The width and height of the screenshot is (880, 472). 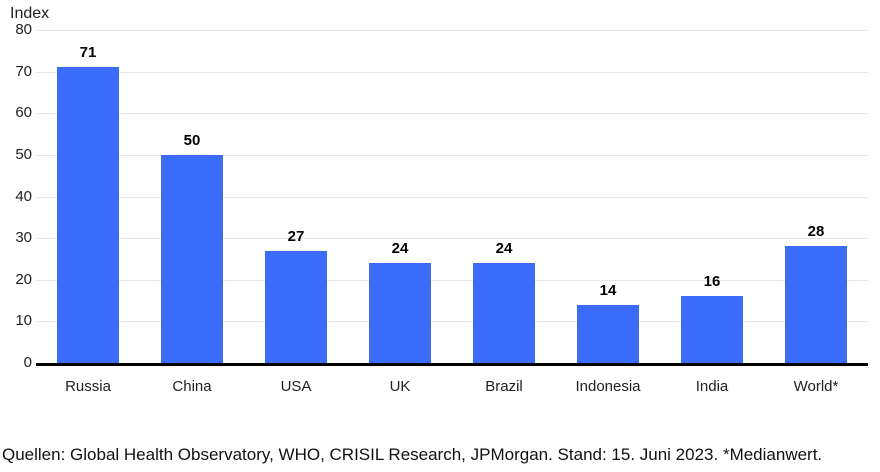 What do you see at coordinates (23, 279) in the screenshot?
I see `y-tick-label: 20` at bounding box center [23, 279].